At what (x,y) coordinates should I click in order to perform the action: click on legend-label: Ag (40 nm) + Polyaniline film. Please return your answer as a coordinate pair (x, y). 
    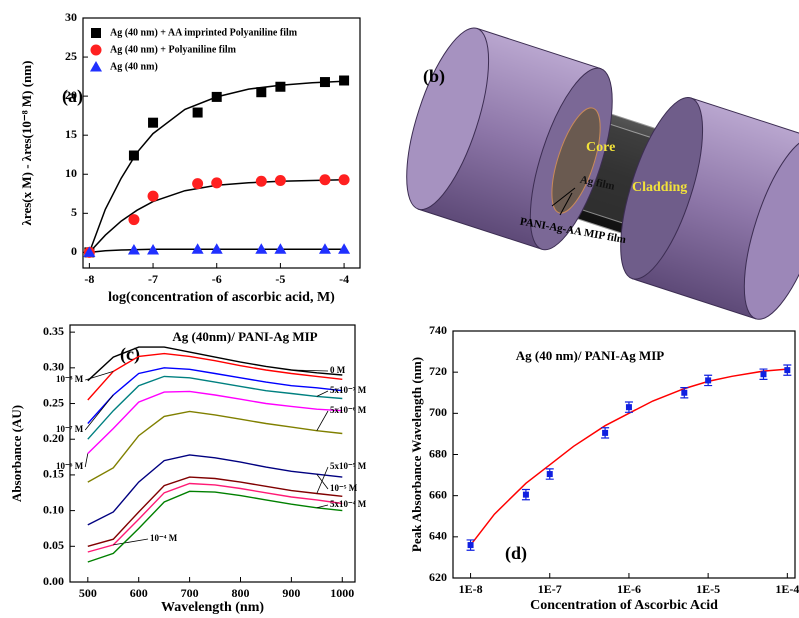
    Looking at the image, I should click on (173, 49).